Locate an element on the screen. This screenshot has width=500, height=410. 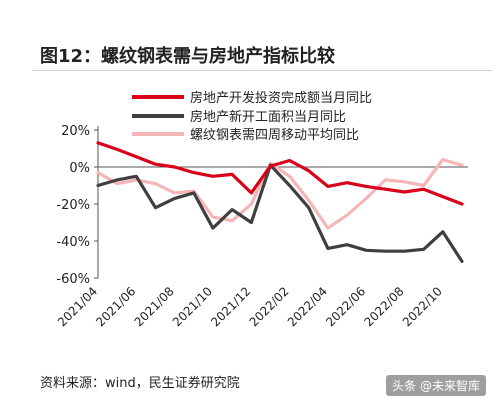
x-tick-label: 2022/08 is located at coordinates (383, 306).